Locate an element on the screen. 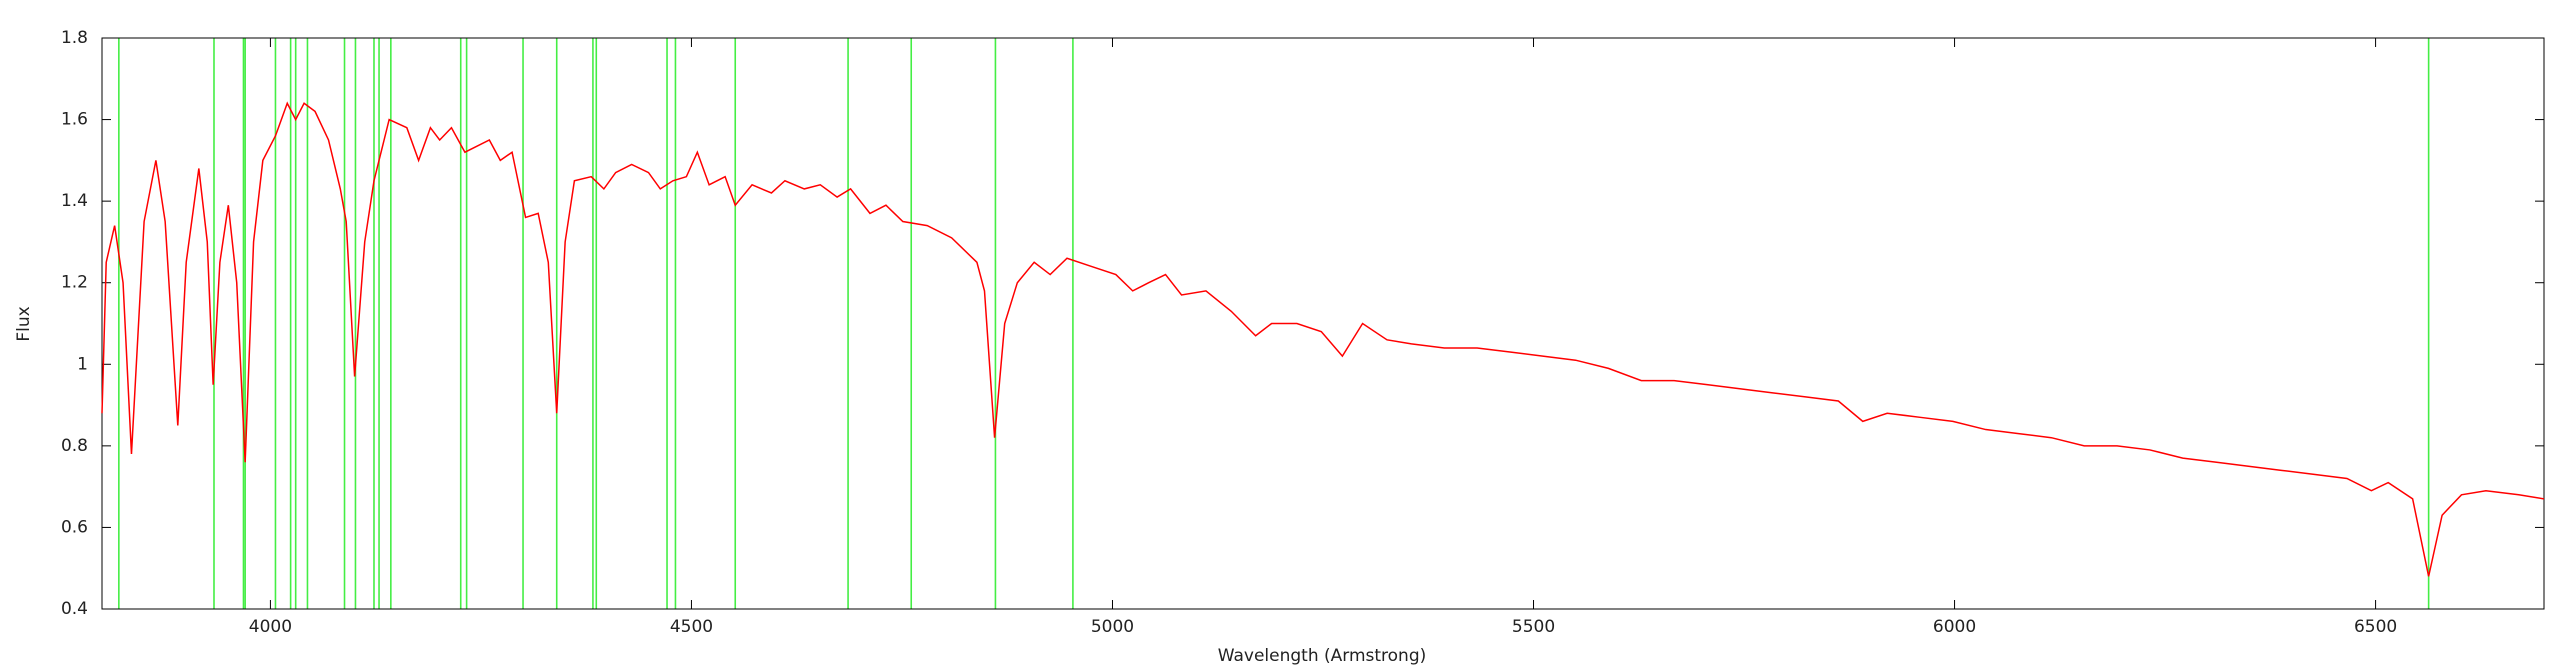  x-tick-label: 4500 is located at coordinates (691, 627).